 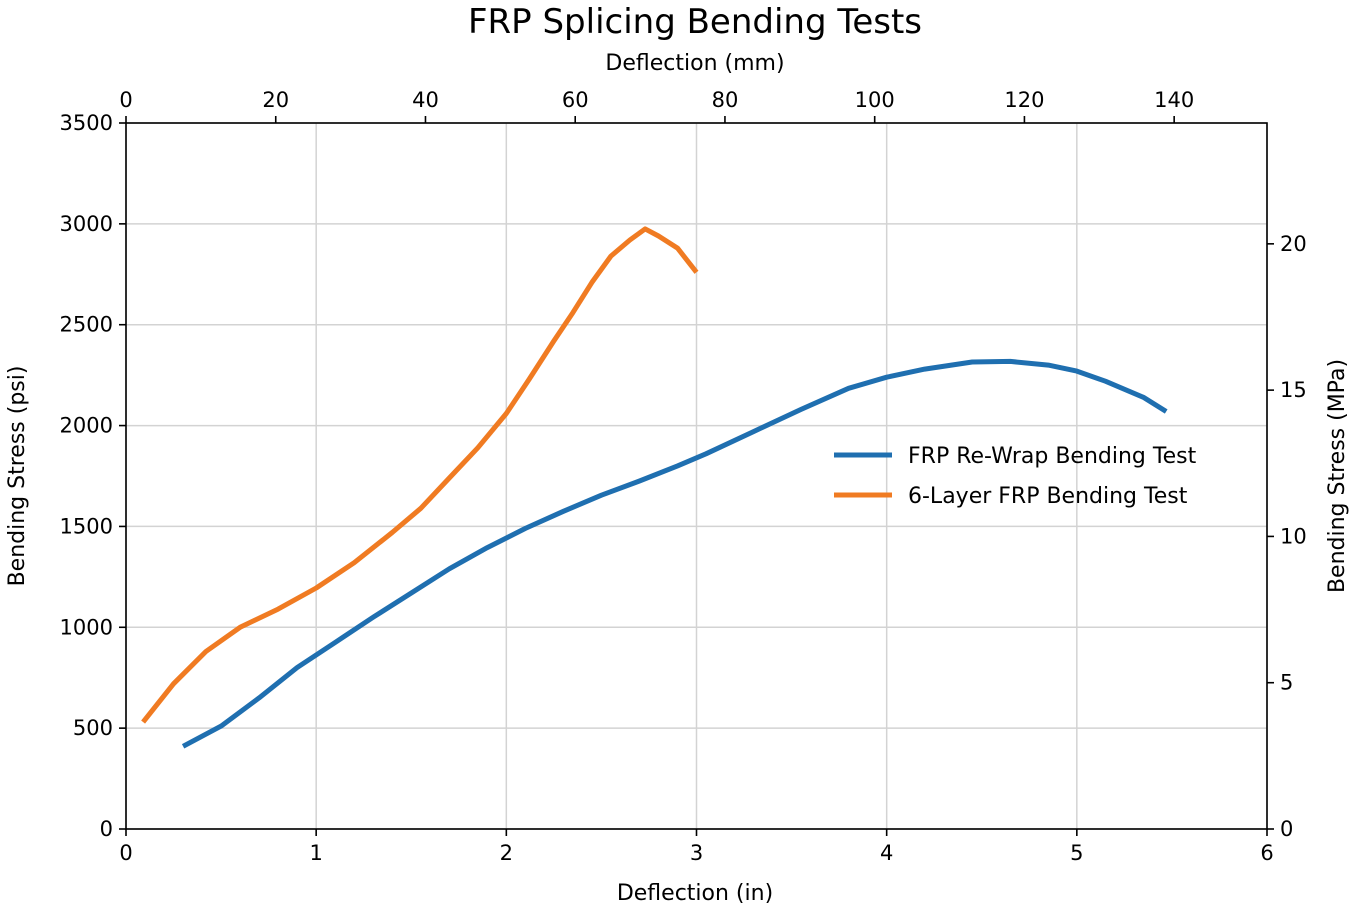 I want to click on y2-tick-label: 10, so click(x=1293, y=536).